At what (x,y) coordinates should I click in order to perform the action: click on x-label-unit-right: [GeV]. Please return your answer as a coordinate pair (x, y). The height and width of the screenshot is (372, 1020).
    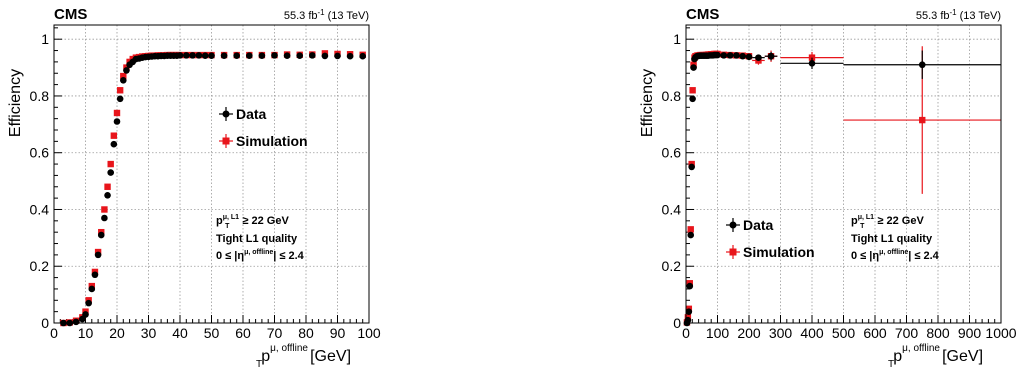
    Looking at the image, I should click on (962, 356).